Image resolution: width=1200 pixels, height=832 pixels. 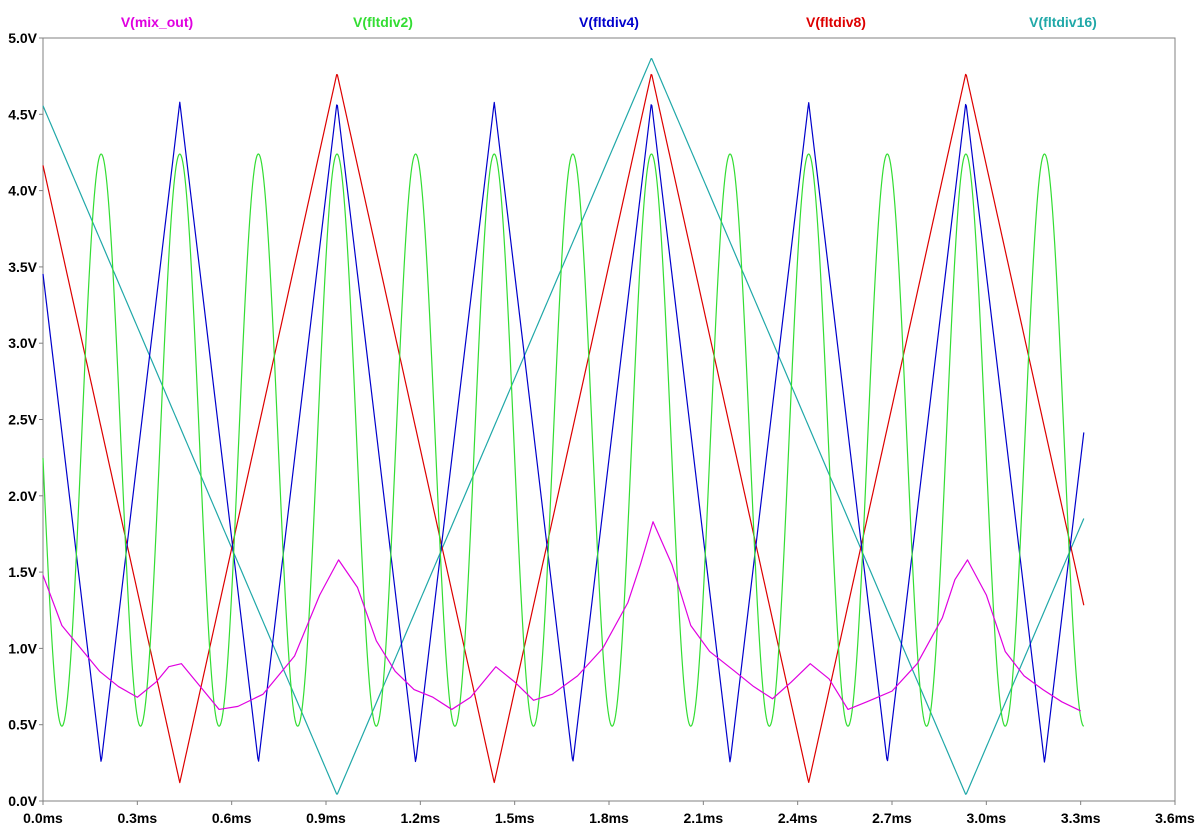 What do you see at coordinates (22, 267) in the screenshot?
I see `y-tick-label: 3.5V` at bounding box center [22, 267].